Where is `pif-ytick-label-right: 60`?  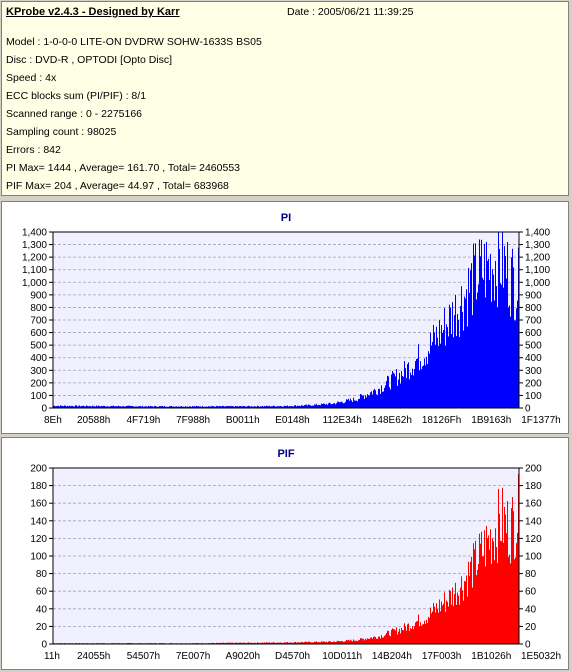 pif-ytick-label-right: 60 is located at coordinates (531, 592).